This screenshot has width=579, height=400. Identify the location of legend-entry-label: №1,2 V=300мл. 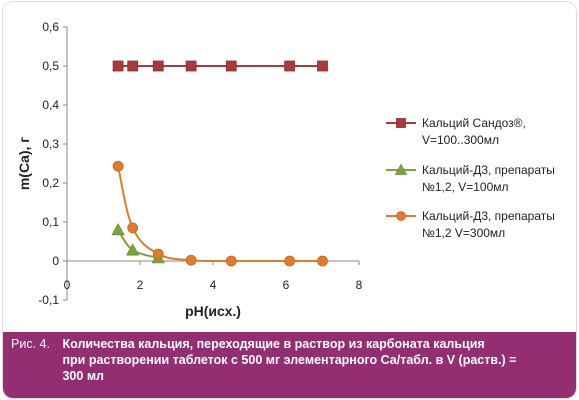
(463, 233).